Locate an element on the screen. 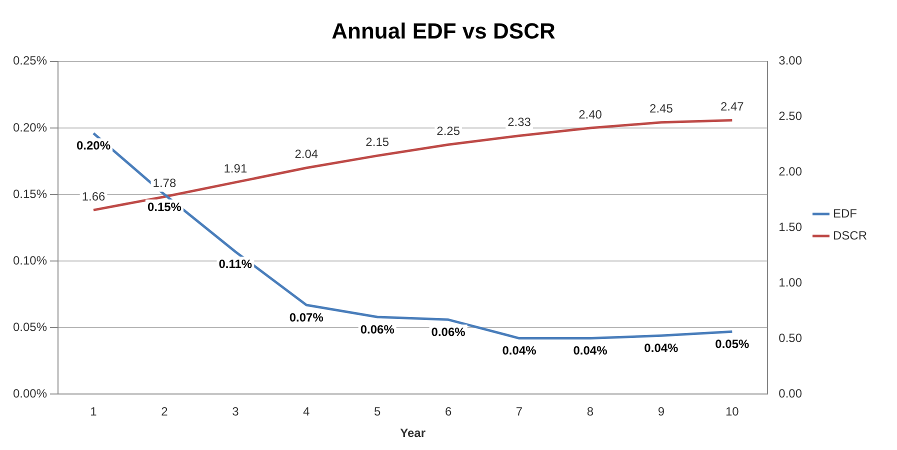 This screenshot has height=450, width=897. y-tick-label: 0.05% is located at coordinates (30, 327).